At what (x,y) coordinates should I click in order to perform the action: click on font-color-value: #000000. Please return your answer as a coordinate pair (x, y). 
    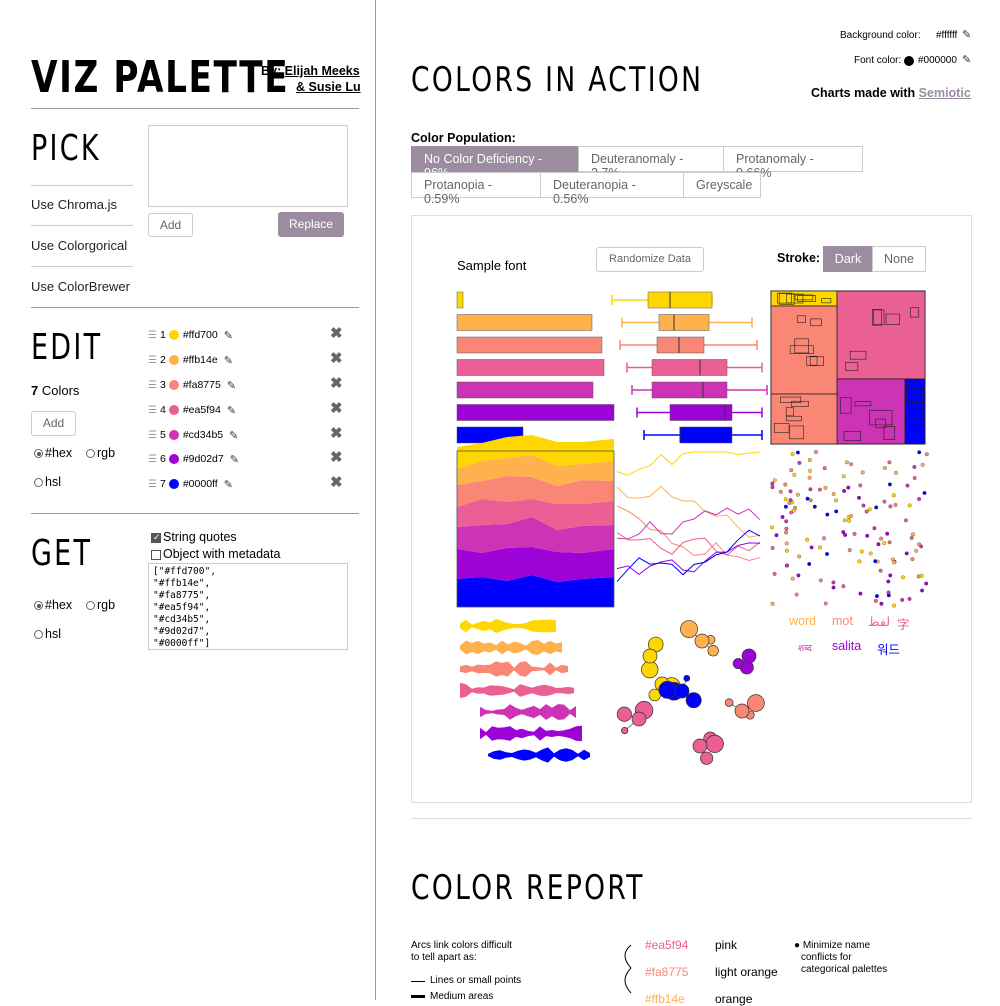
    Looking at the image, I should click on (937, 60).